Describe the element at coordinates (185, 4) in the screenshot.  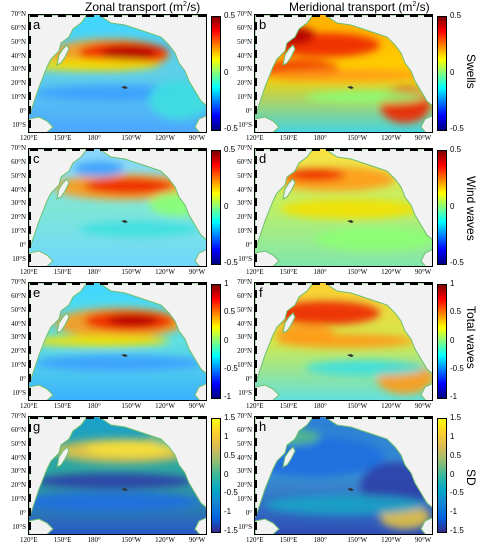
I see `zonal-title-sup: 2` at that location.